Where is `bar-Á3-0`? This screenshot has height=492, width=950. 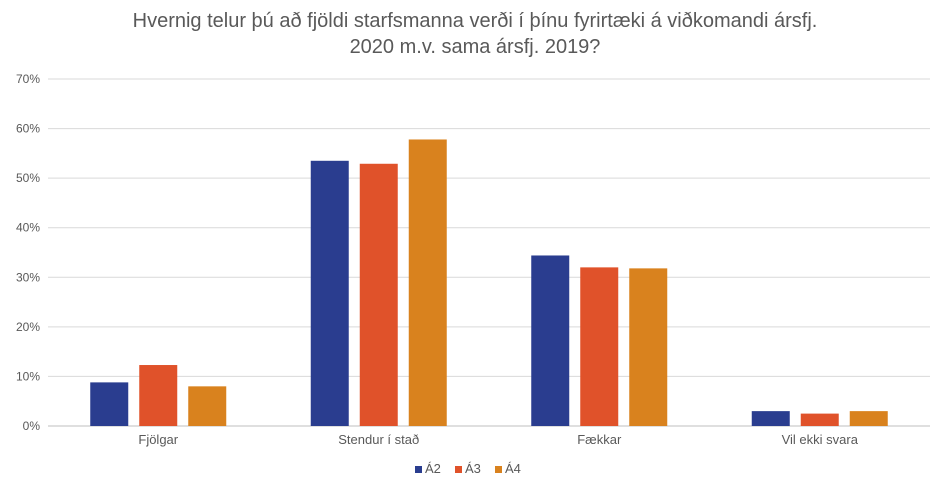
bar-Á3-0 is located at coordinates (158, 395).